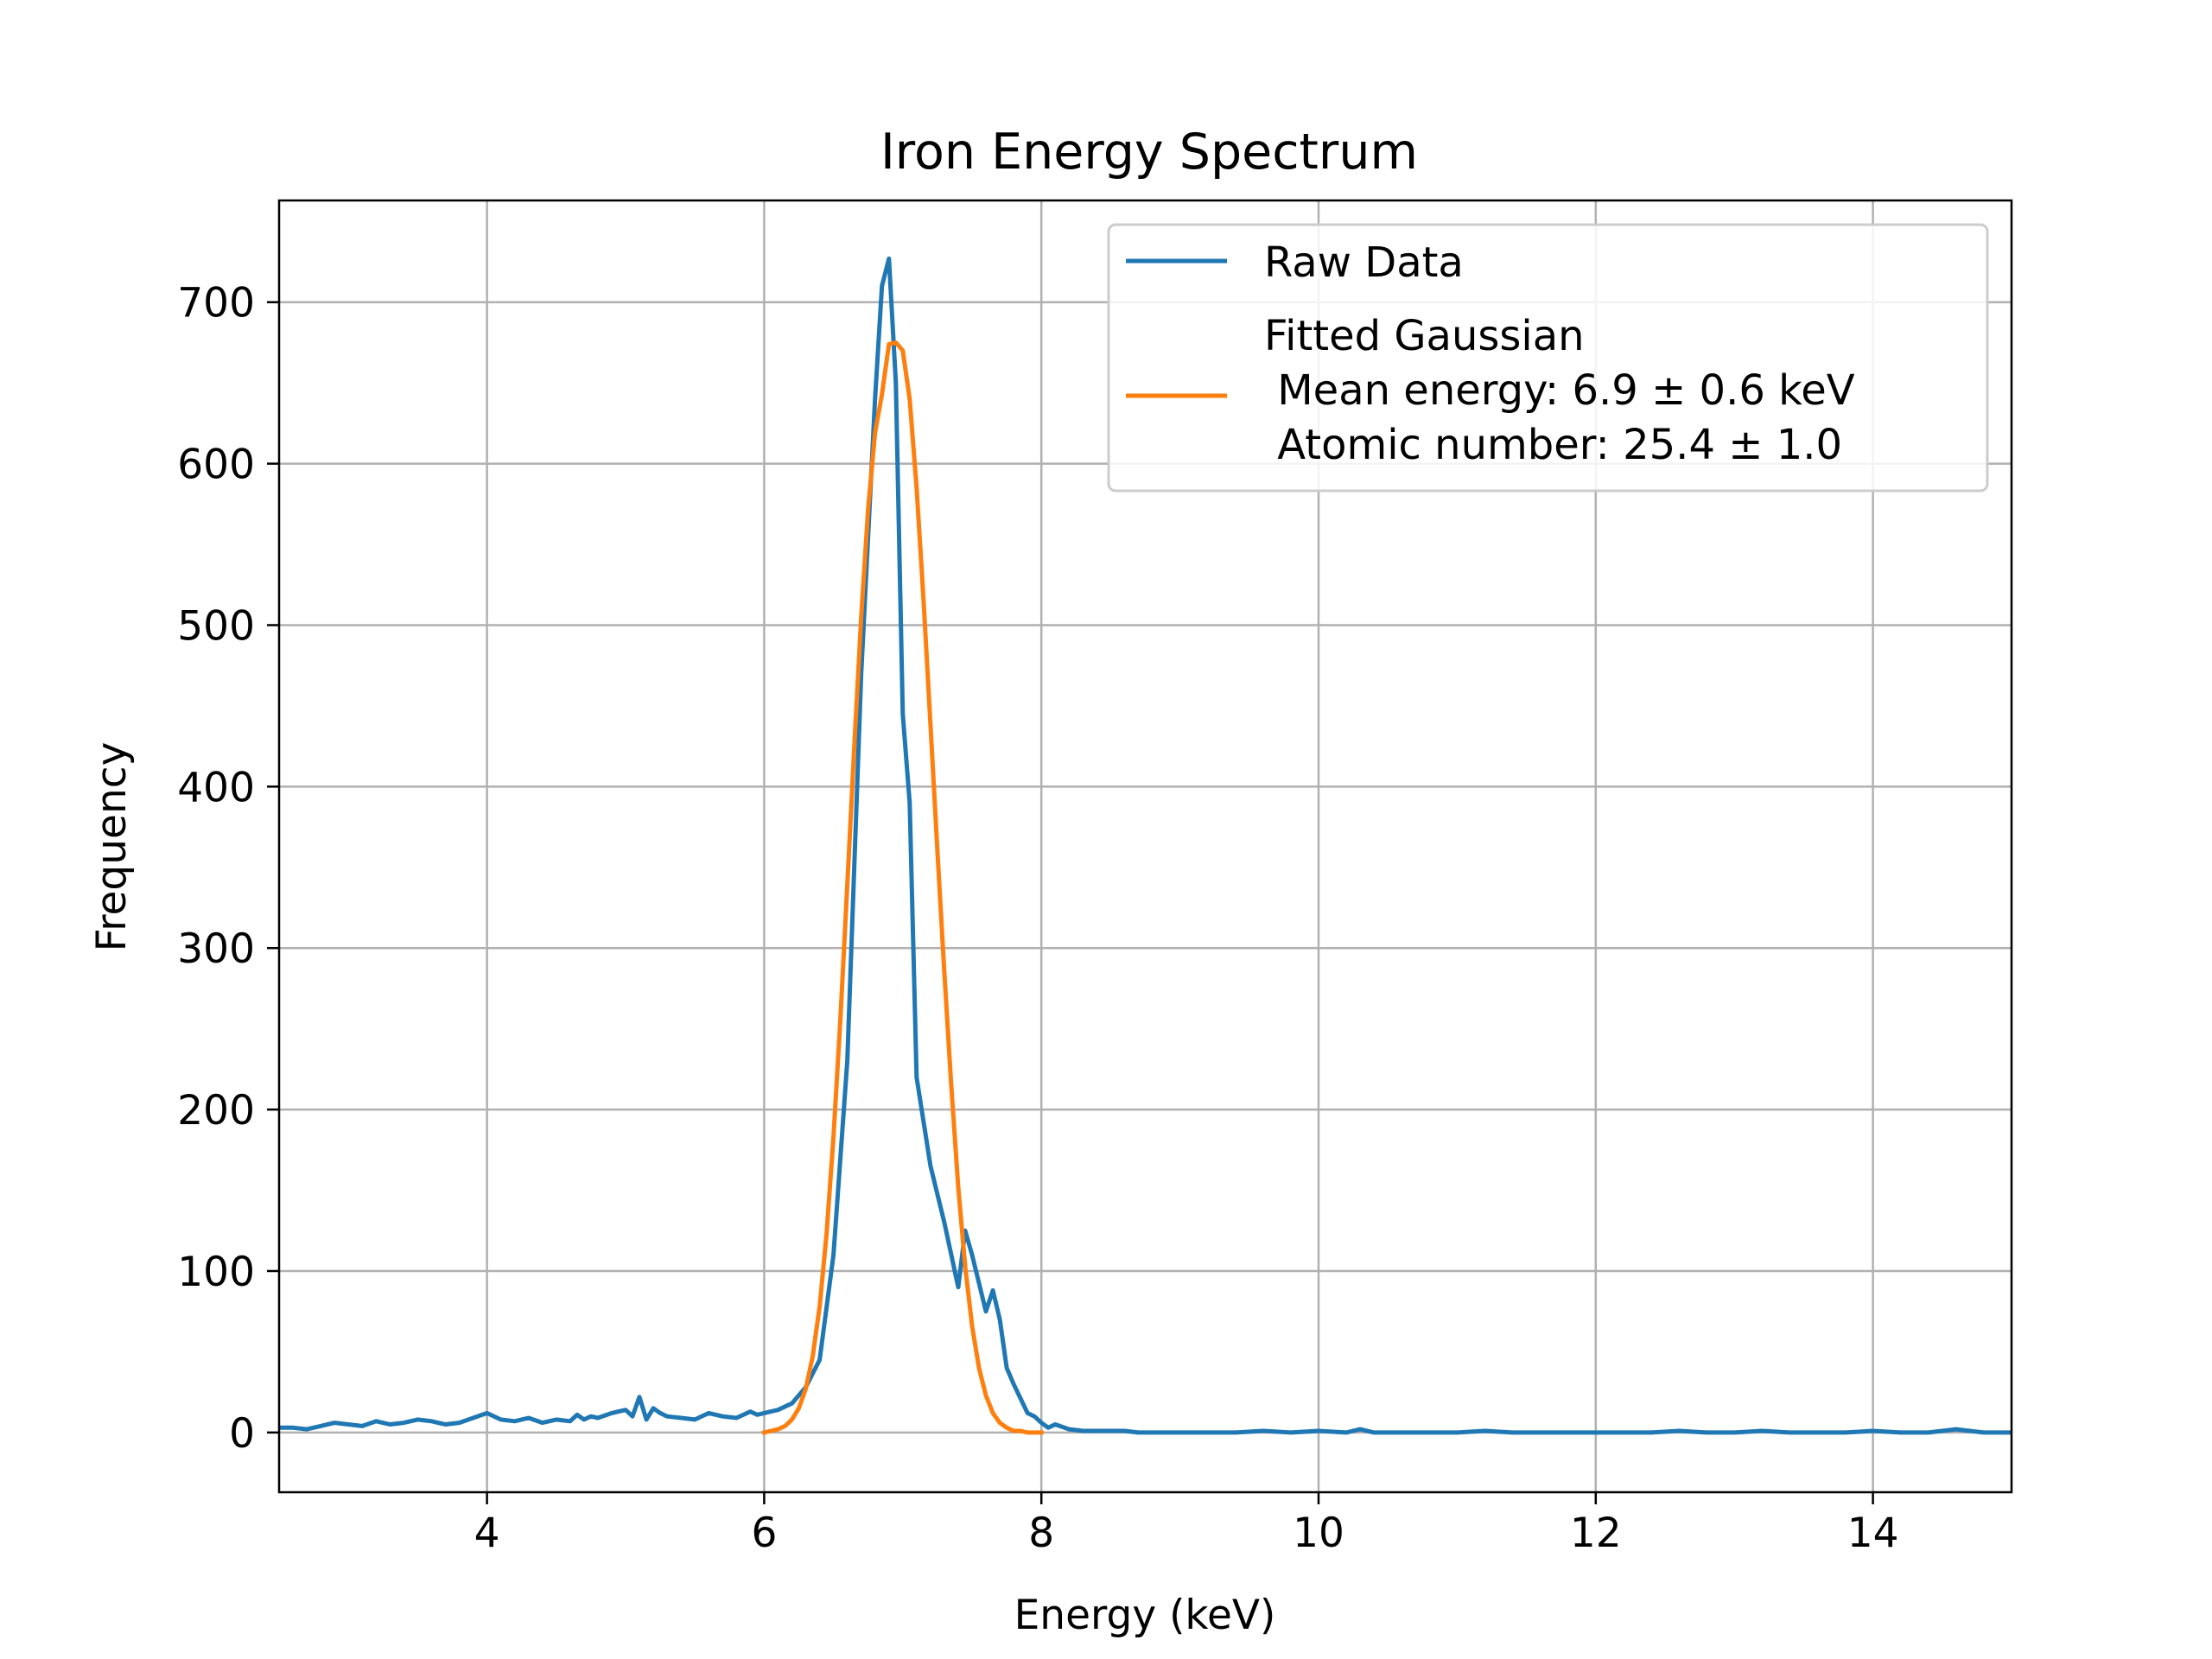 The height and width of the screenshot is (1659, 2212). I want to click on x-tick-label: 8, so click(1041, 1533).